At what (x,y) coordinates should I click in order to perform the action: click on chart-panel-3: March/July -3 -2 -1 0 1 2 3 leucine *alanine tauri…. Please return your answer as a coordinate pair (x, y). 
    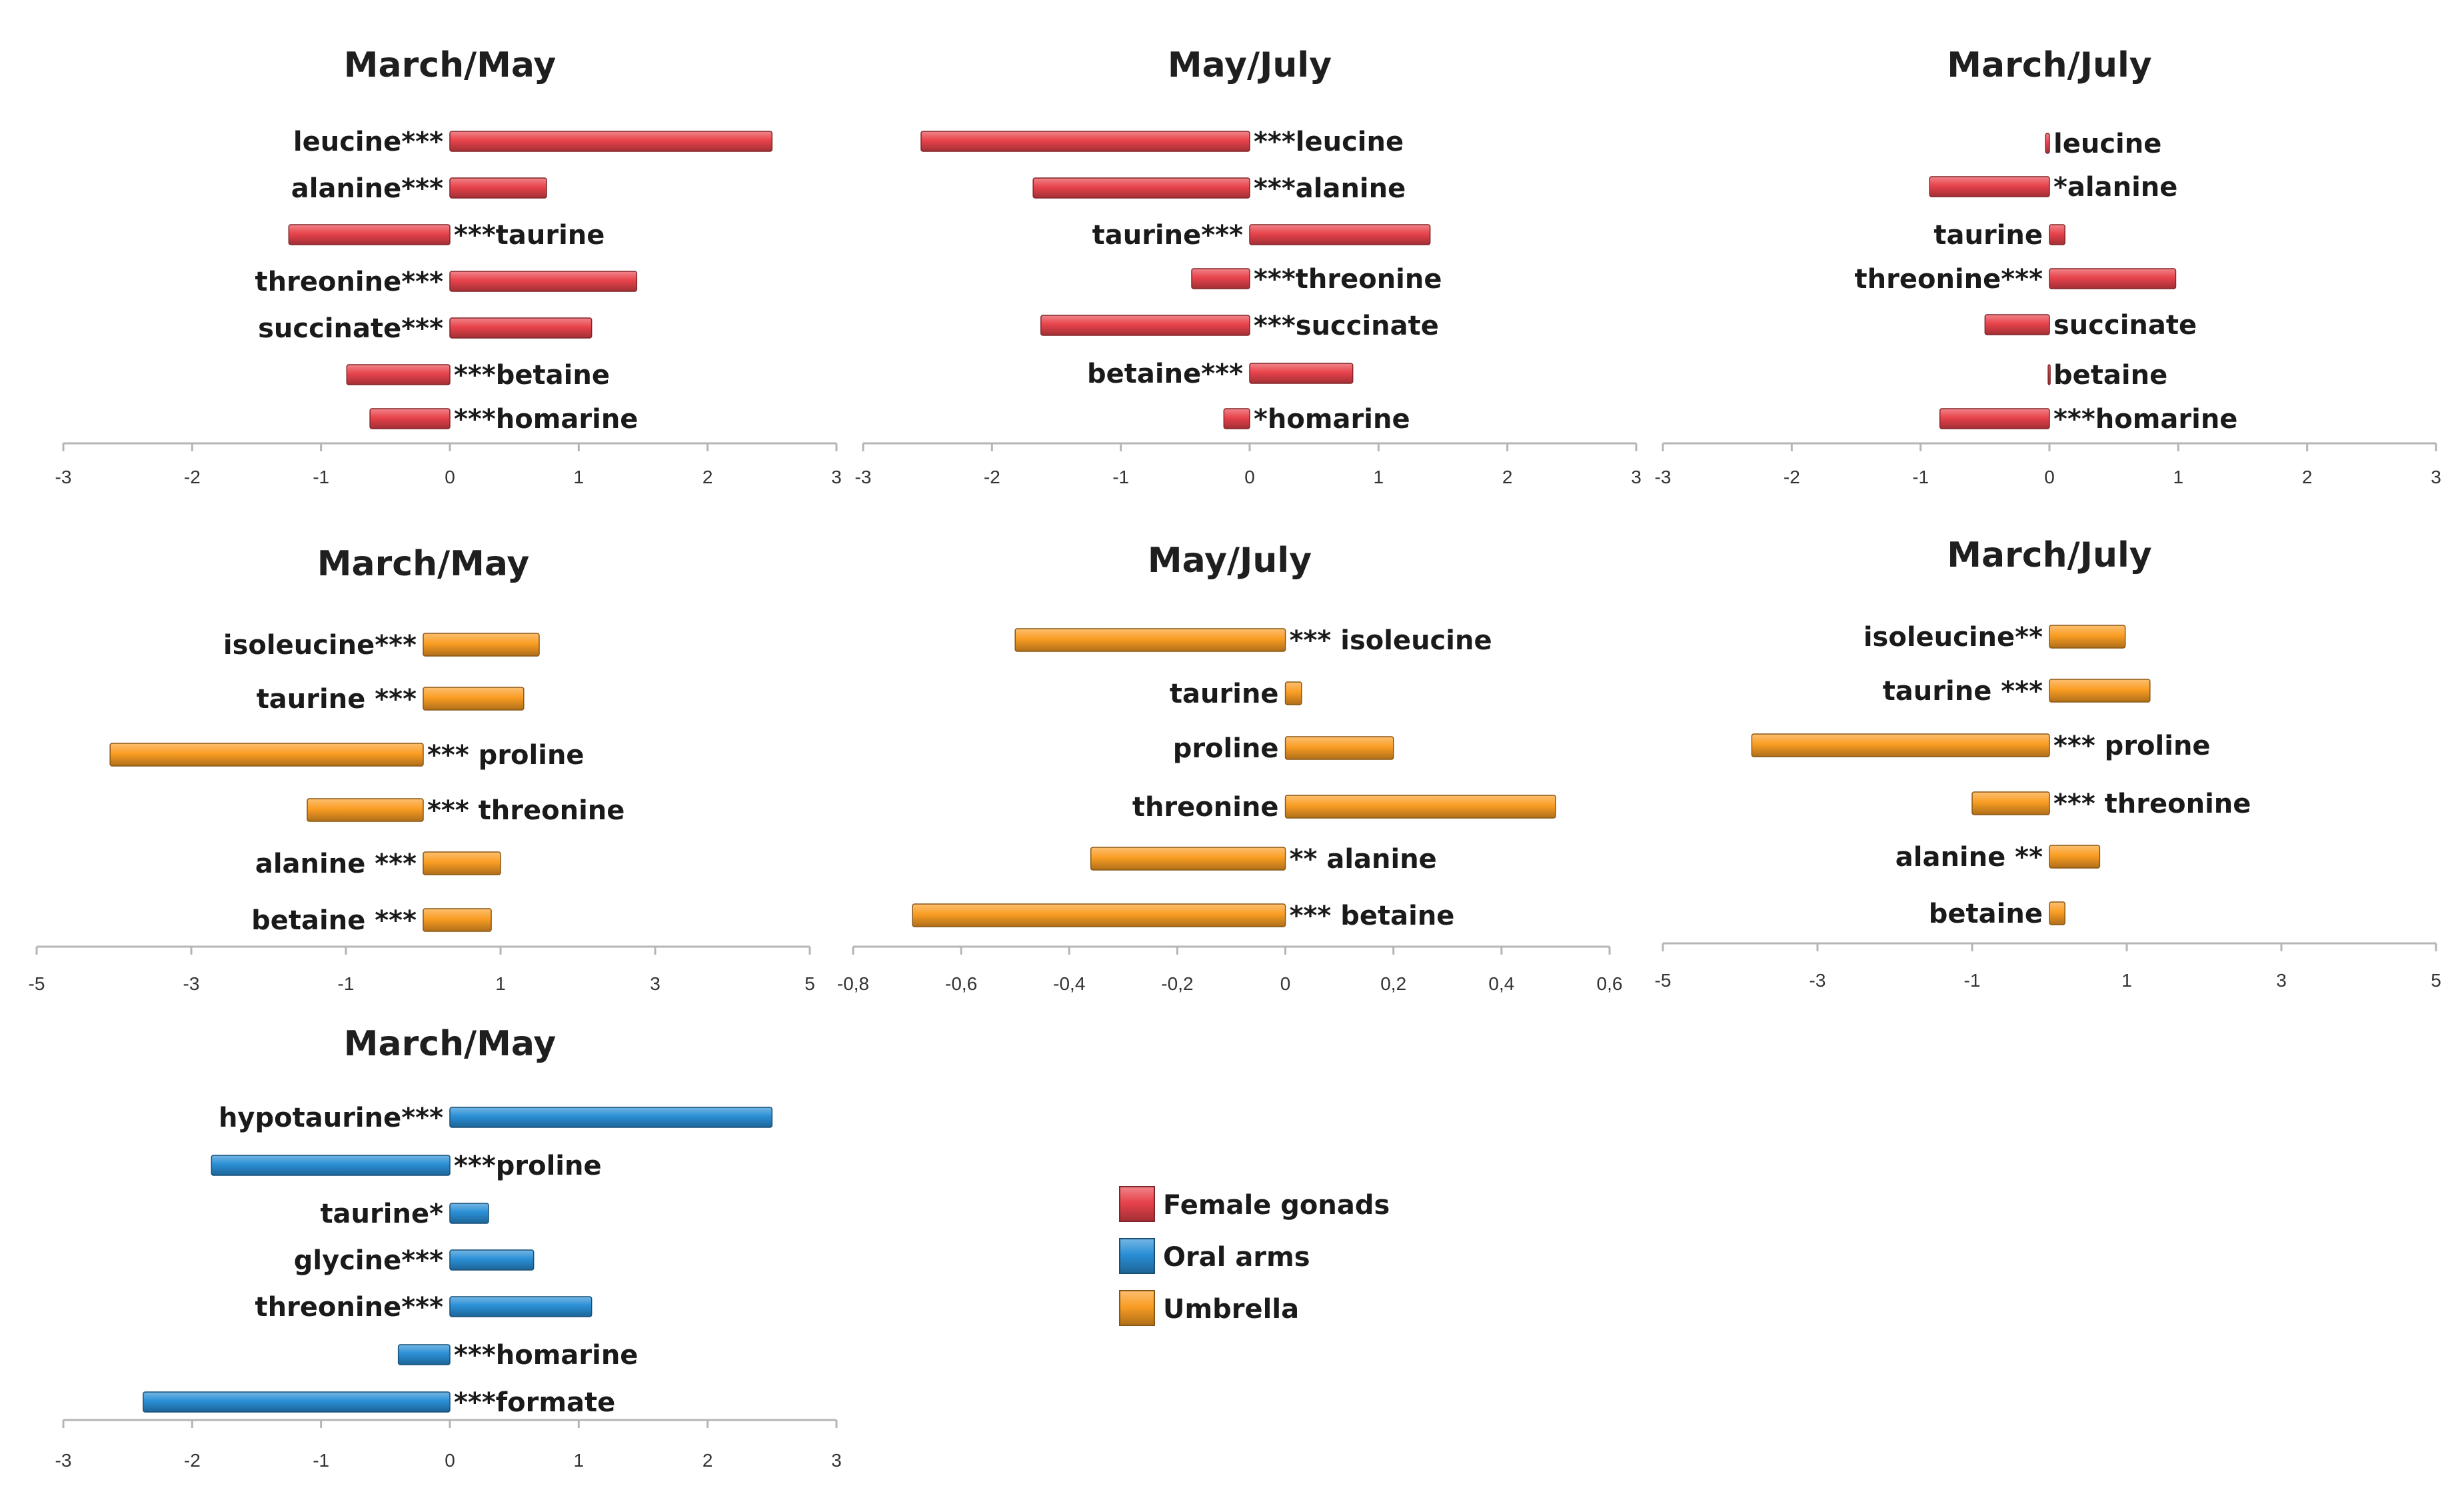
    Looking at the image, I should click on (2048, 266).